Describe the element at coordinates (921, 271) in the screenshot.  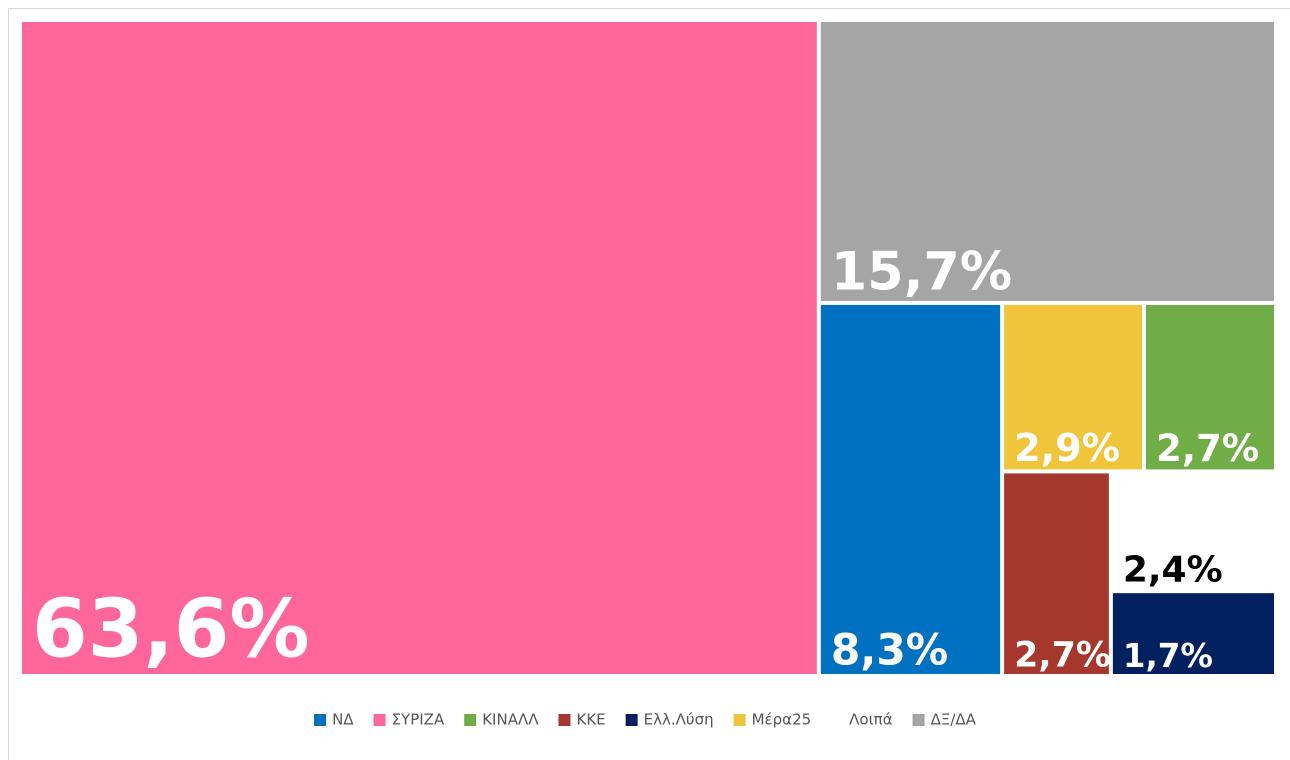
I see `data-label: 15,7%` at that location.